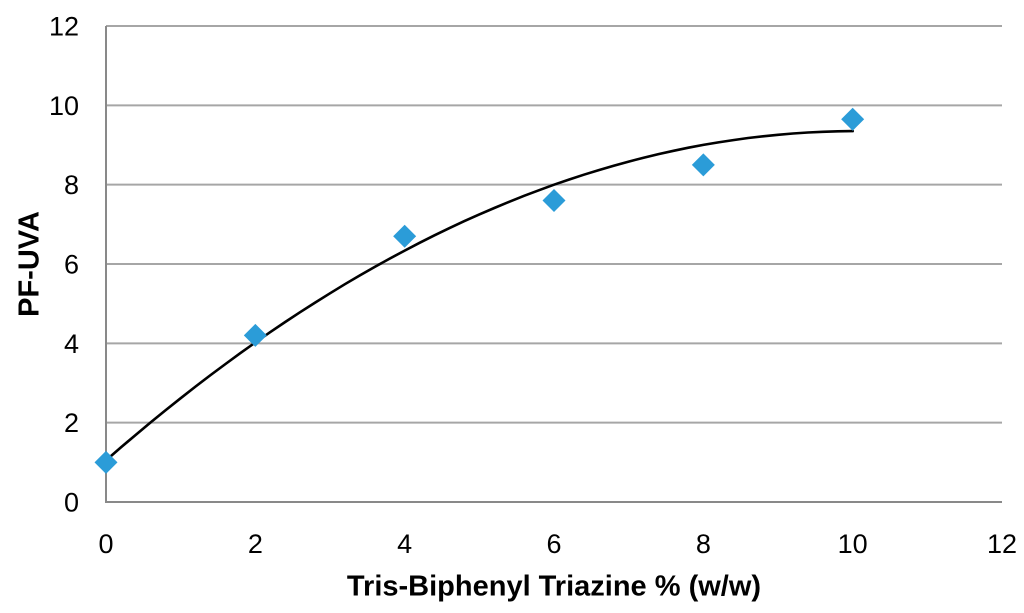  Describe the element at coordinates (703, 544) in the screenshot. I see `x-tick-label: 8` at that location.